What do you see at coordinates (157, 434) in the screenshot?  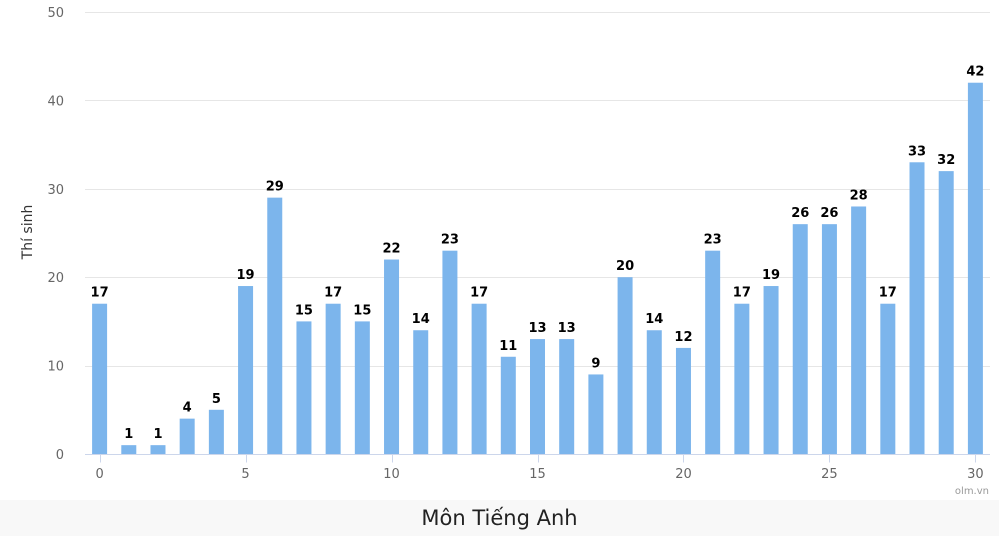 I see `data-label-2: 1` at bounding box center [157, 434].